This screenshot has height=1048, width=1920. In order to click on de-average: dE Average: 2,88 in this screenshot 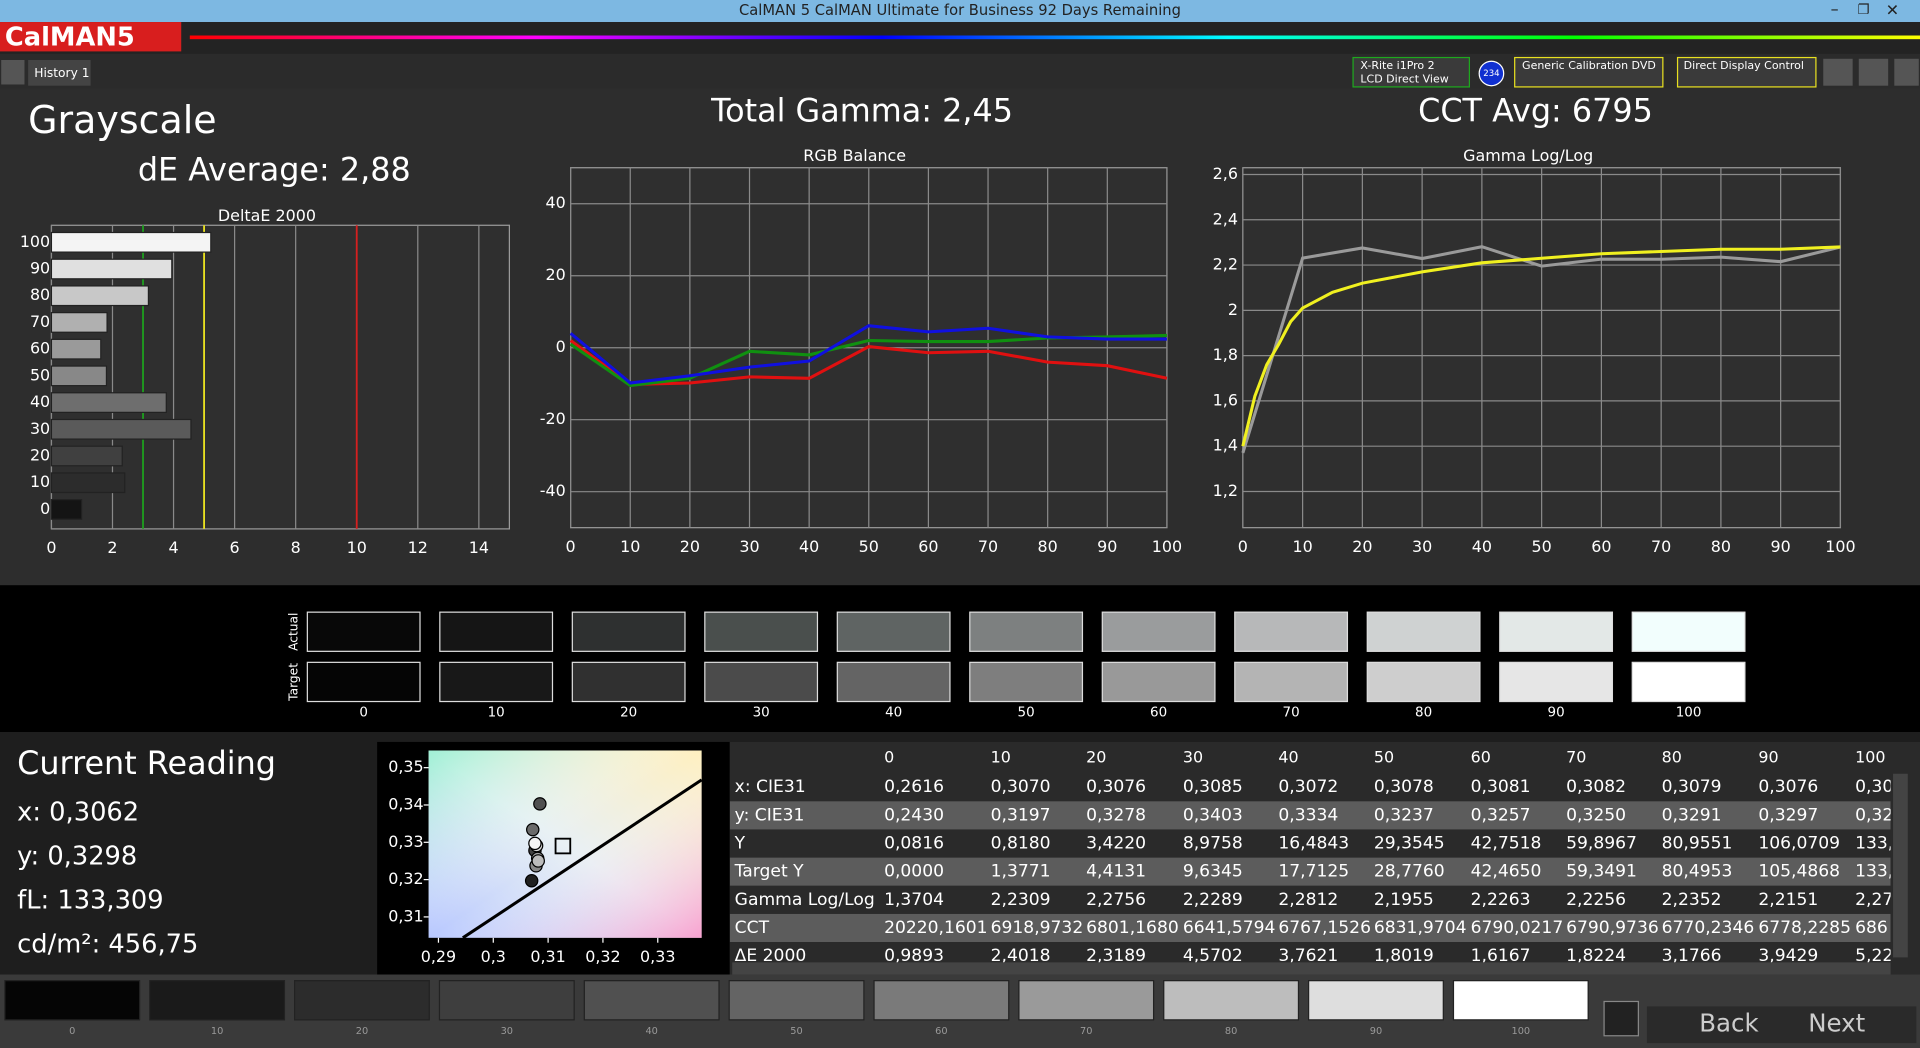, I will do `click(274, 169)`.